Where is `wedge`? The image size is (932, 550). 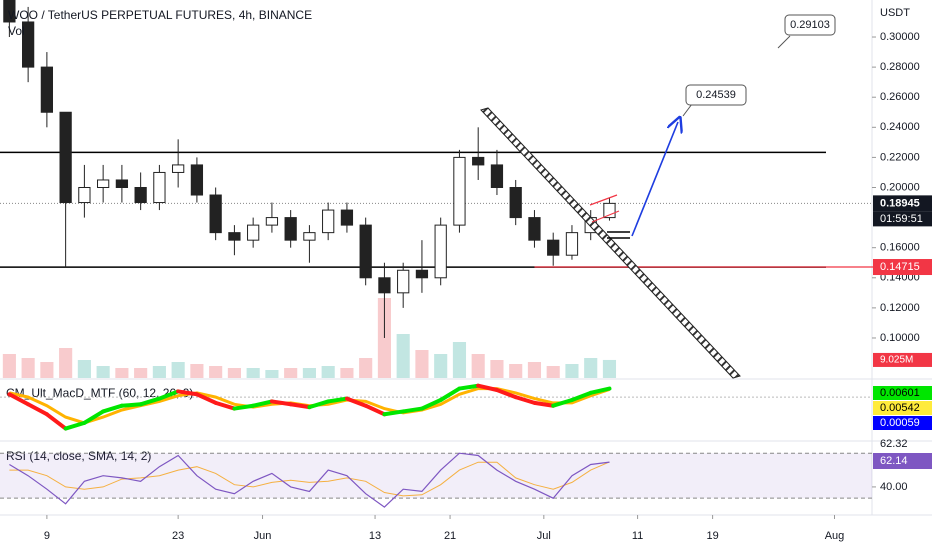 wedge is located at coordinates (603, 200).